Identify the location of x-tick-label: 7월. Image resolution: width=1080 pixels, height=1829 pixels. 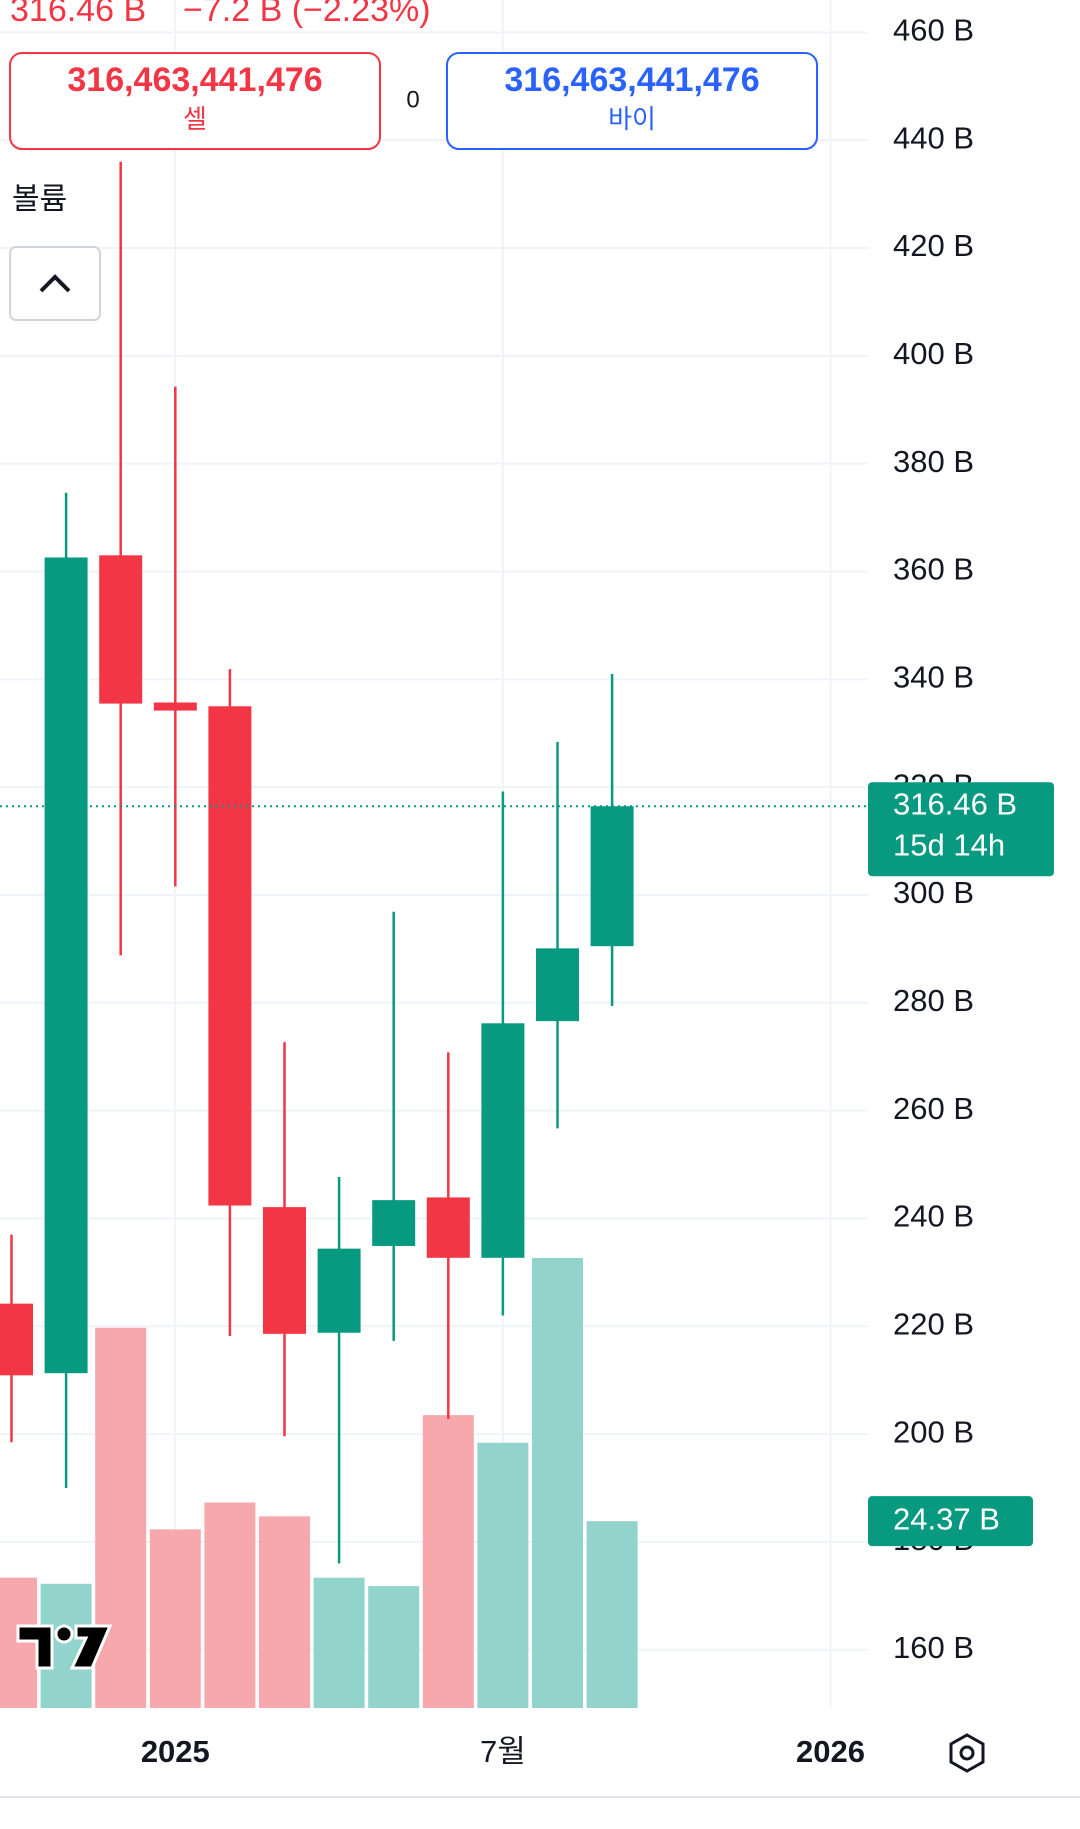
(503, 1751).